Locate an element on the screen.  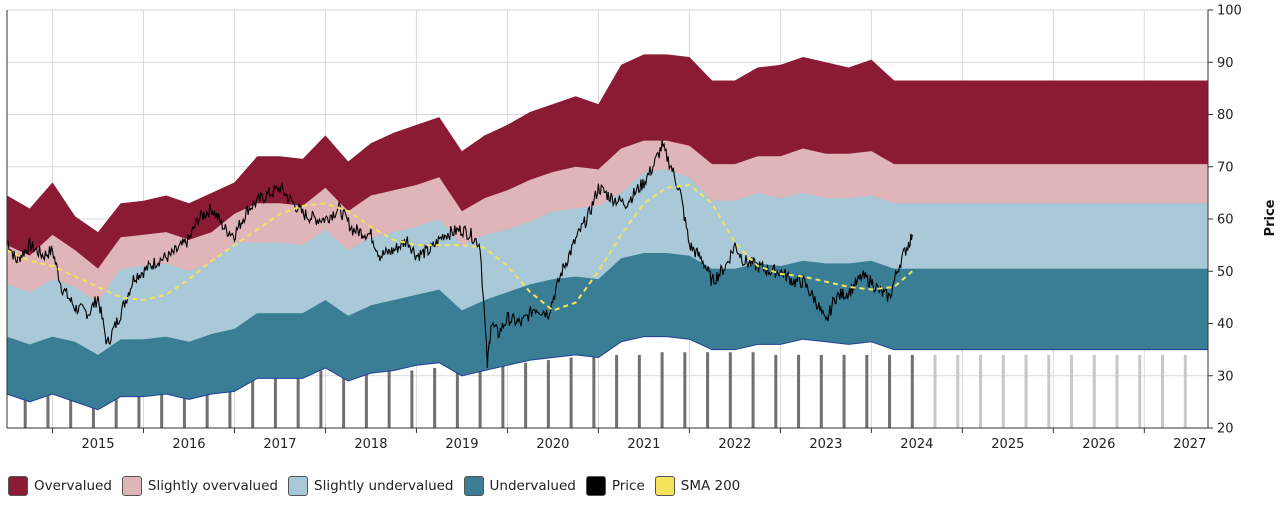
x-tick-label: 2019 is located at coordinates (461, 444).